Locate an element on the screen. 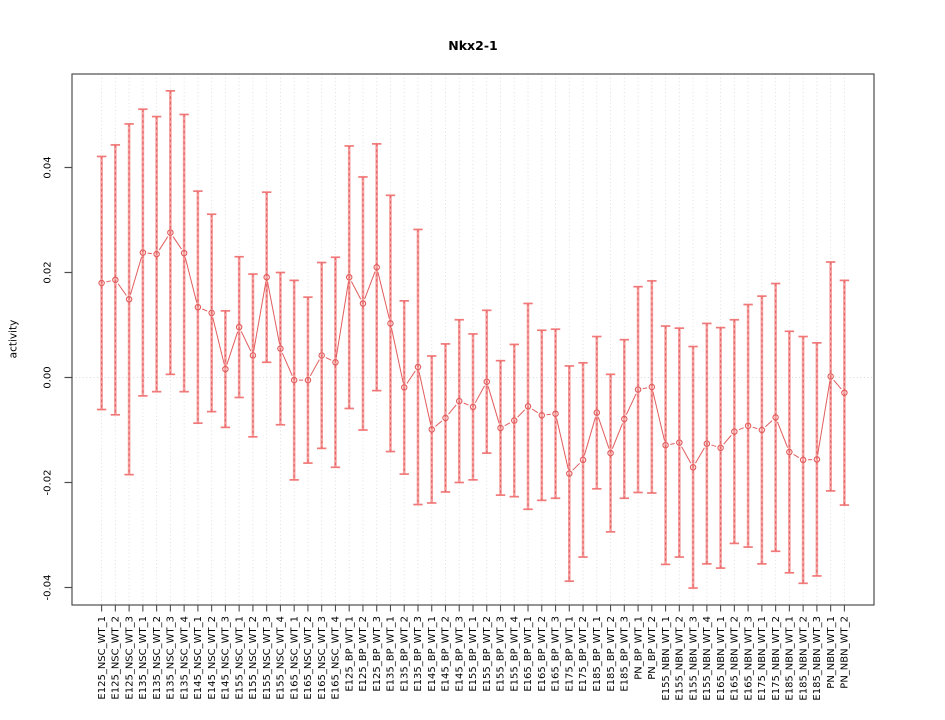  svg-text: E135_NSC_WT_4 is located at coordinates (184, 658).